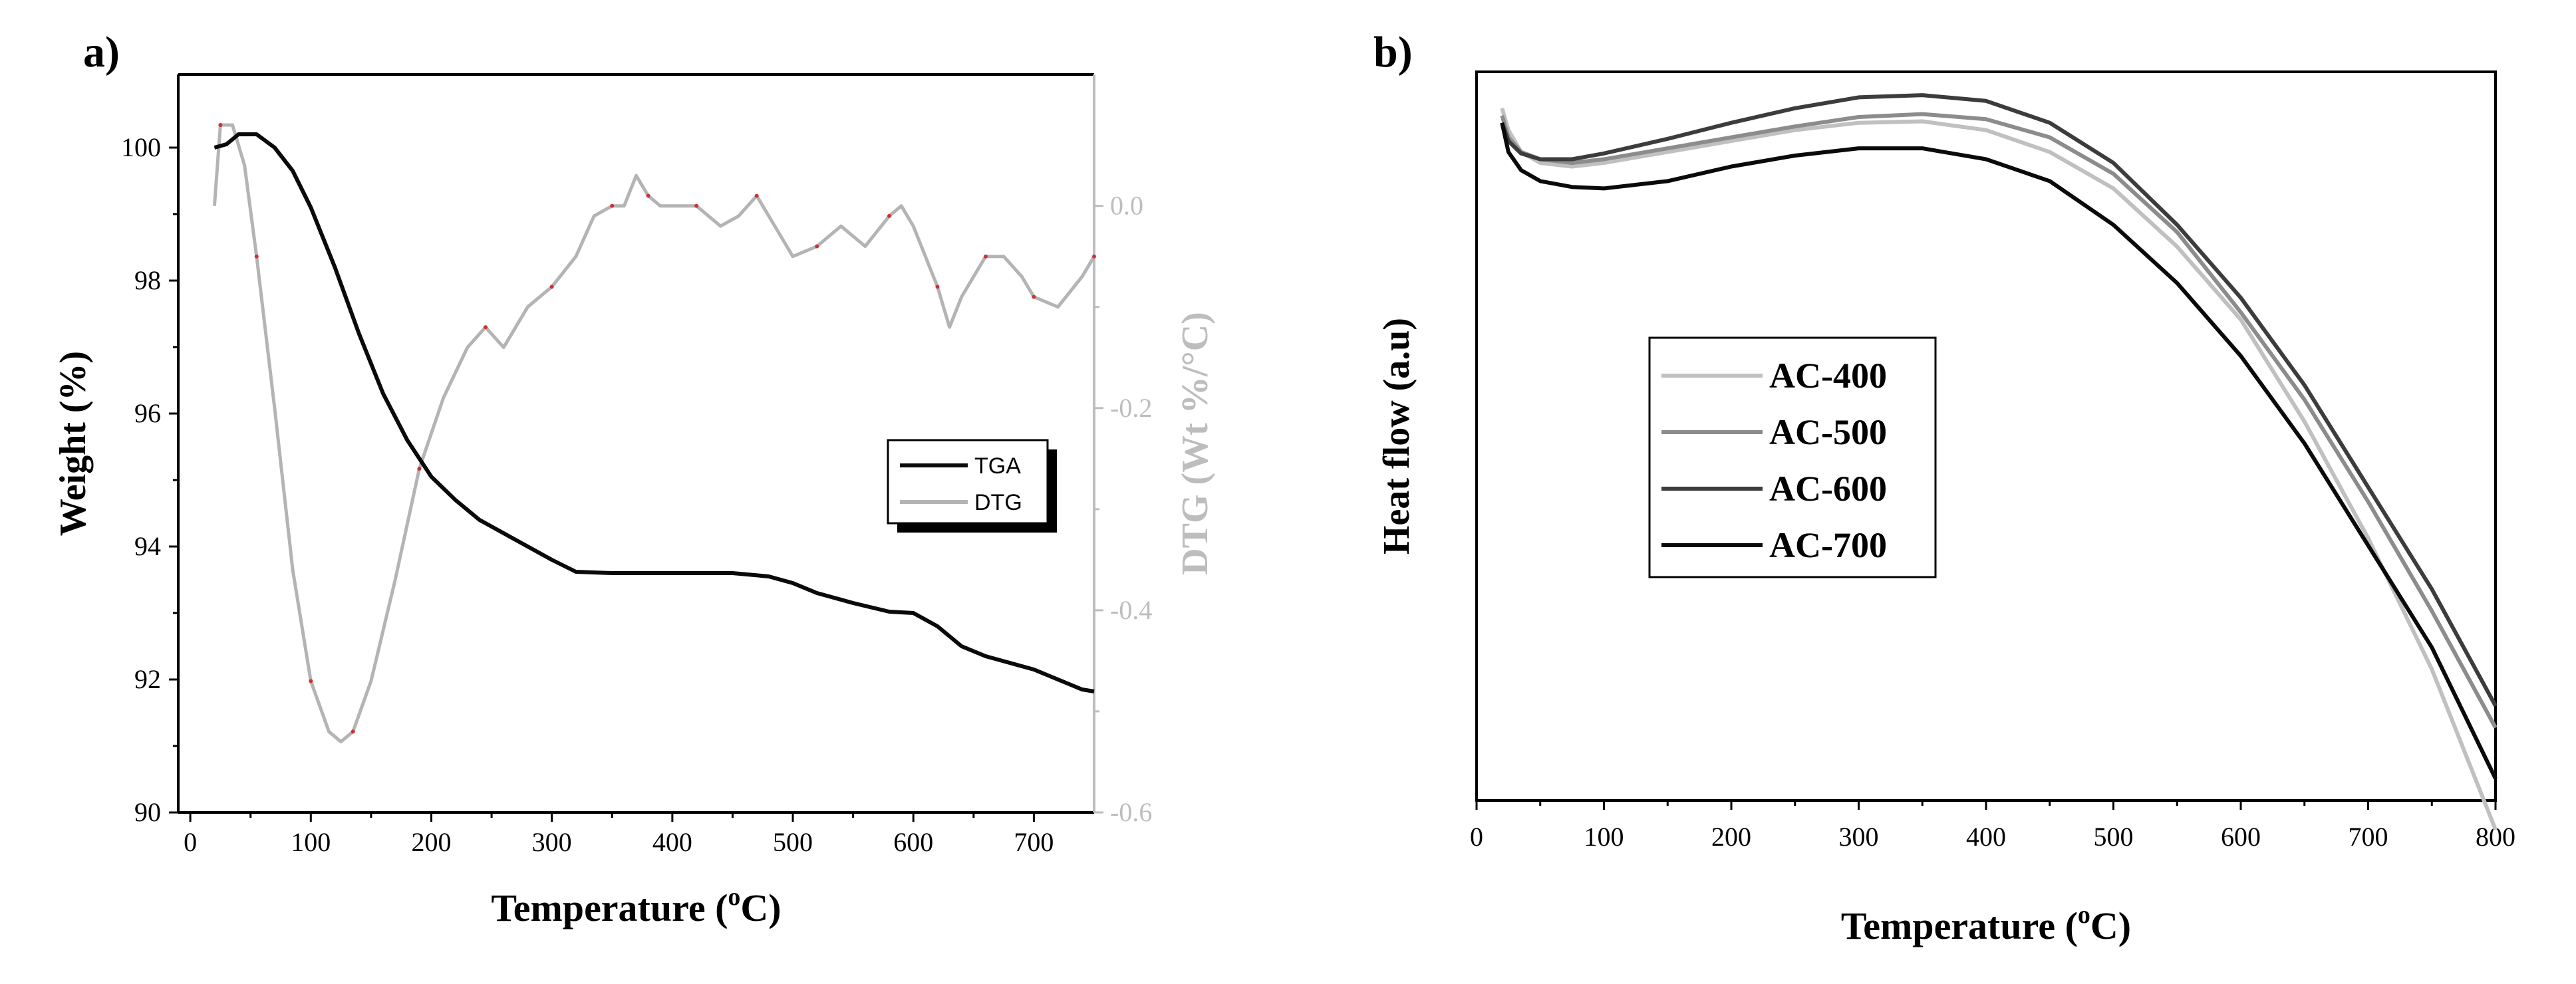  Describe the element at coordinates (998, 466) in the screenshot. I see `legend-label-tga: TGA` at that location.